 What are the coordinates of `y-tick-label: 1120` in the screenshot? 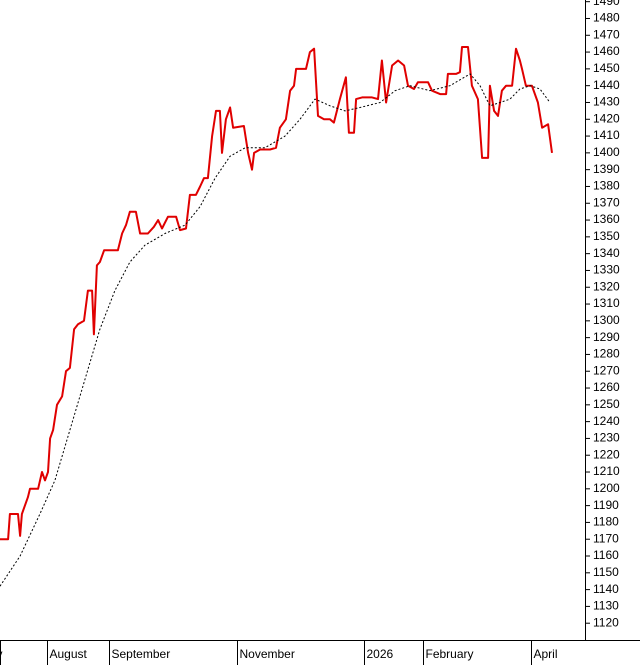 It's located at (606, 622).